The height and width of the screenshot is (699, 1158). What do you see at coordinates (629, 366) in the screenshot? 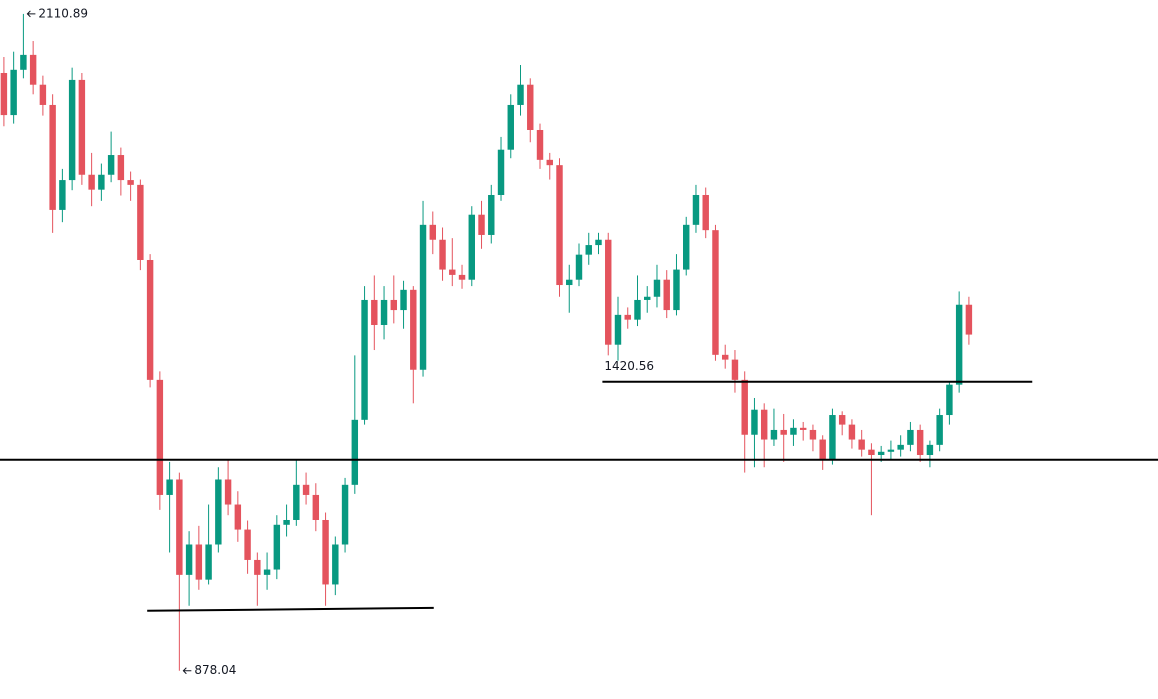
I see `line-label: 1420.56` at bounding box center [629, 366].